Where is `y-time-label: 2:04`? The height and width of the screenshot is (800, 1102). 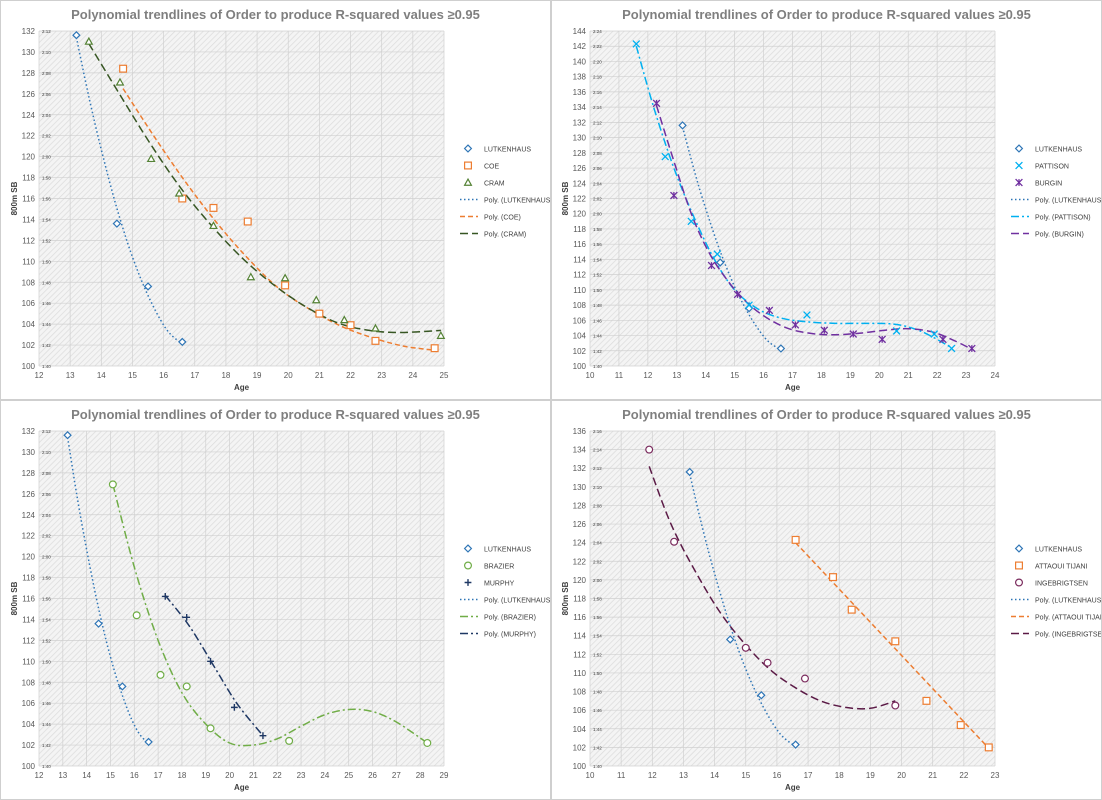
y-time-label: 2:04 is located at coordinates (597, 183).